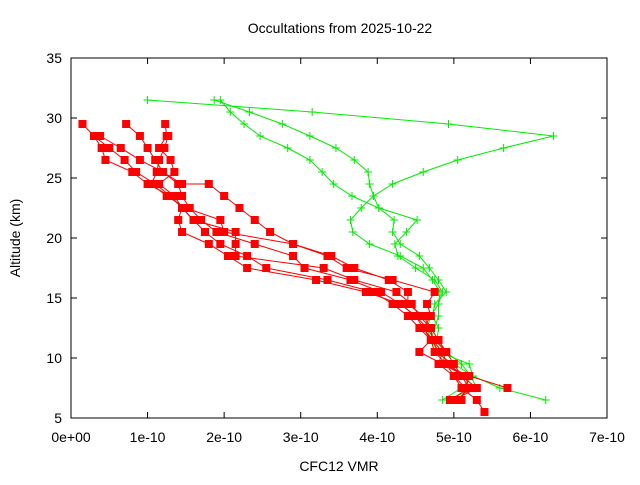 This screenshot has height=485, width=640. Describe the element at coordinates (377, 437) in the screenshot. I see `x-tick-label: 4e-10` at that location.